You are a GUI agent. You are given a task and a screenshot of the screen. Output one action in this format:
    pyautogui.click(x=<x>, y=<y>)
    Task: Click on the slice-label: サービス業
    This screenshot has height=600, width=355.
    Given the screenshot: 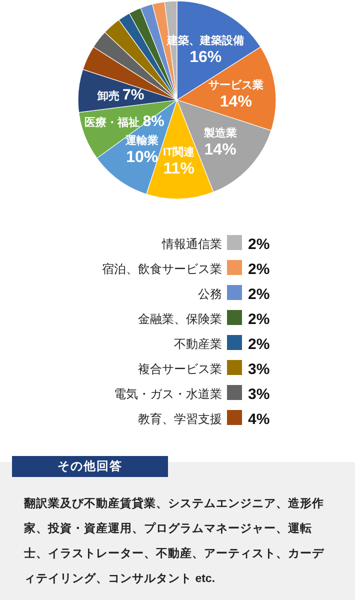 What is the action you would take?
    pyautogui.click(x=236, y=85)
    